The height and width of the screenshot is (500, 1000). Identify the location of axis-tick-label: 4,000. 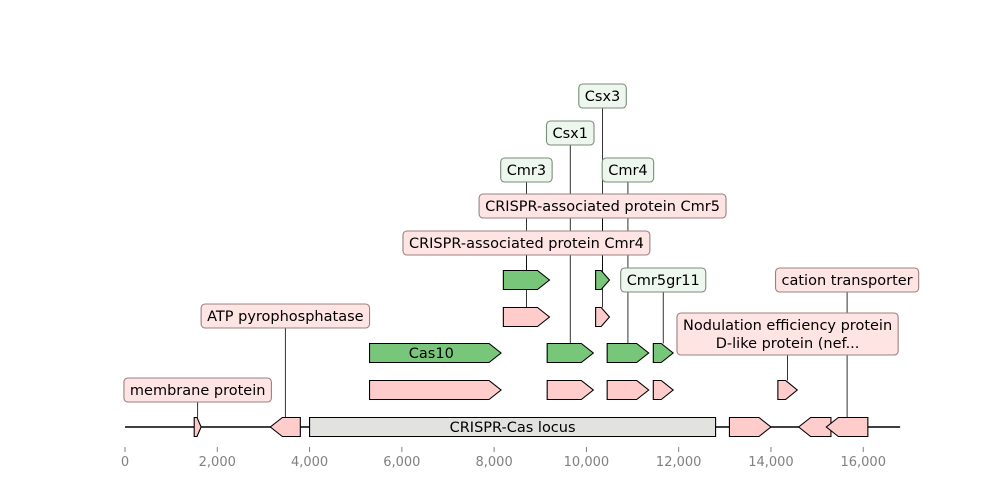
(309, 462).